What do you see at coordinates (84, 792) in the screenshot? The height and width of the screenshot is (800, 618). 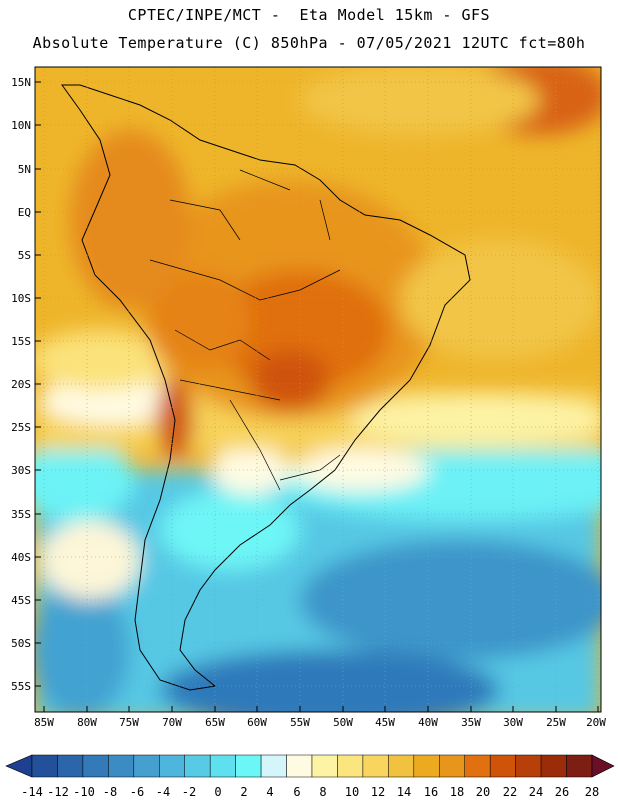 I see `colorbar-tick: -10` at bounding box center [84, 792].